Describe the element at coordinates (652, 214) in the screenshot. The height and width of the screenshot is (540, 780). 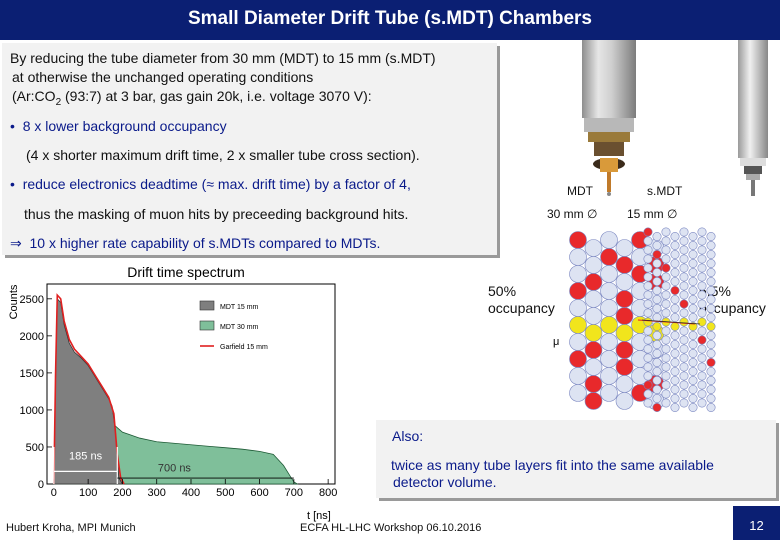
I see `smdt-diameter-label: 15 mm ∅` at that location.